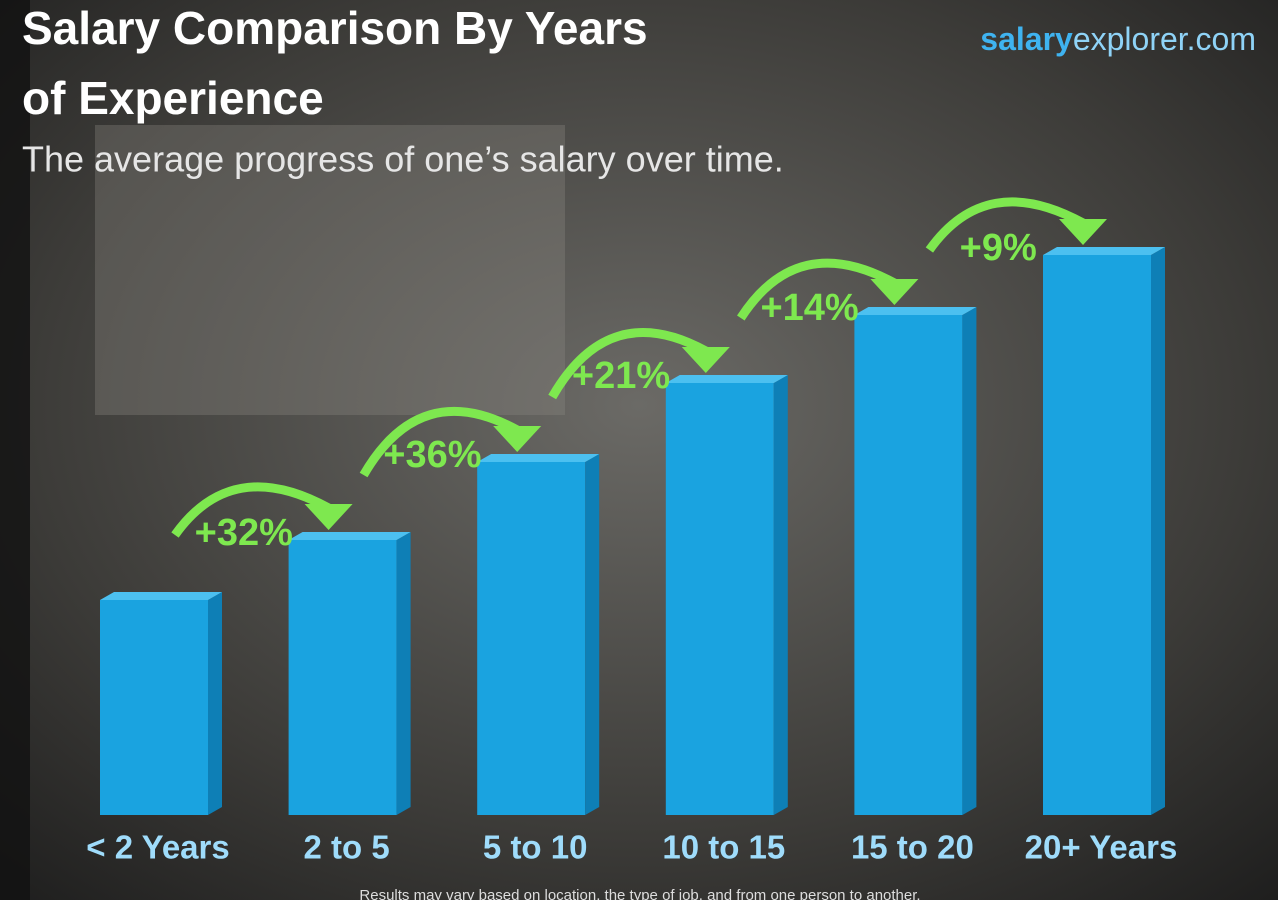 This screenshot has height=900, width=1278. I want to click on left-shade, so click(15, 450).